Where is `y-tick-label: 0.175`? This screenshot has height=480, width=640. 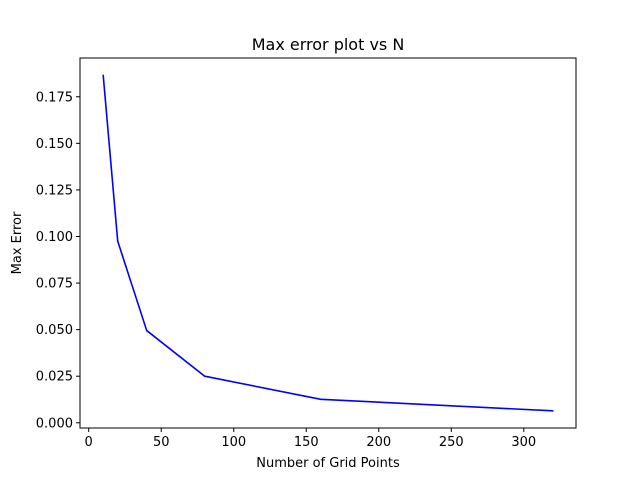
y-tick-label: 0.175 is located at coordinates (54, 97).